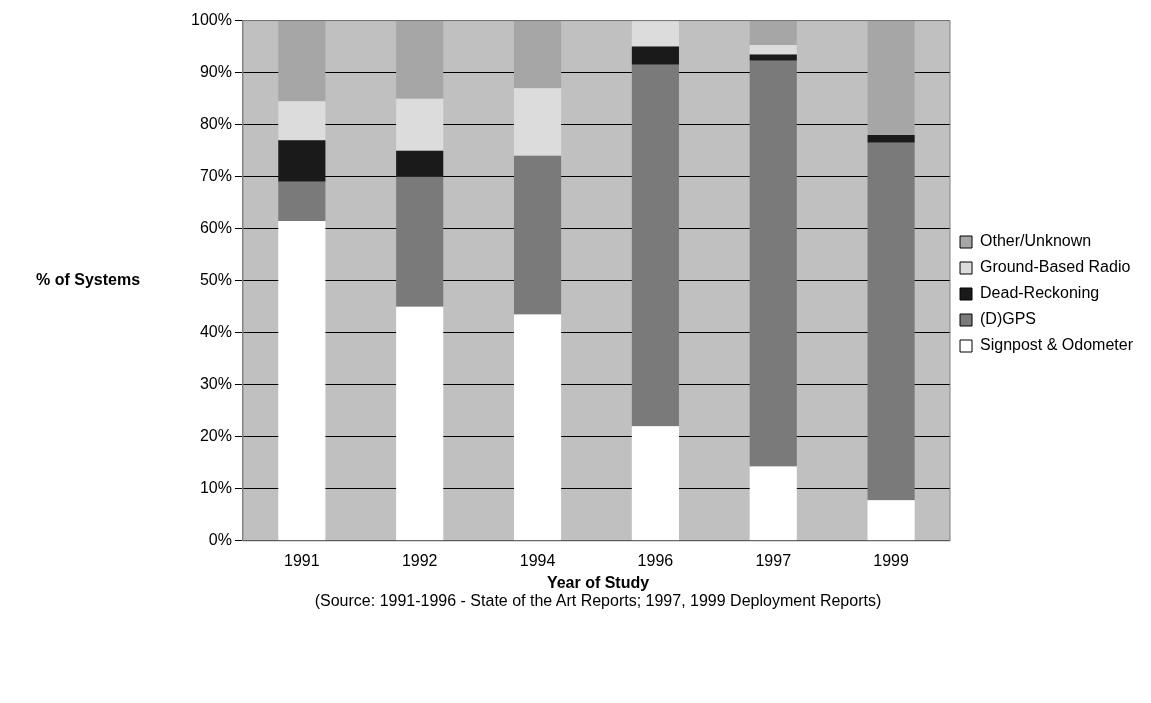 This screenshot has height=703, width=1151. What do you see at coordinates (773, 560) in the screenshot?
I see `x-tick-label: 1997` at bounding box center [773, 560].